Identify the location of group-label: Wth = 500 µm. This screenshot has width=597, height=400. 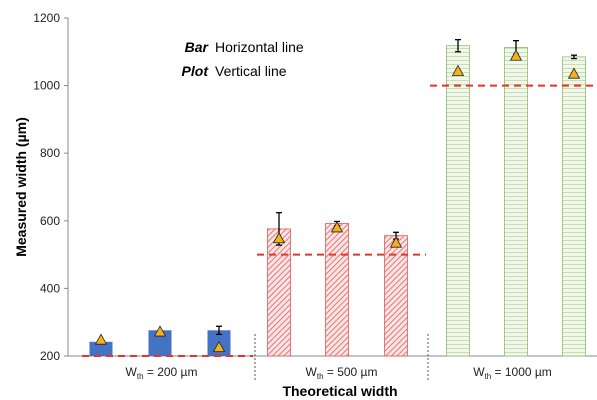
(342, 373).